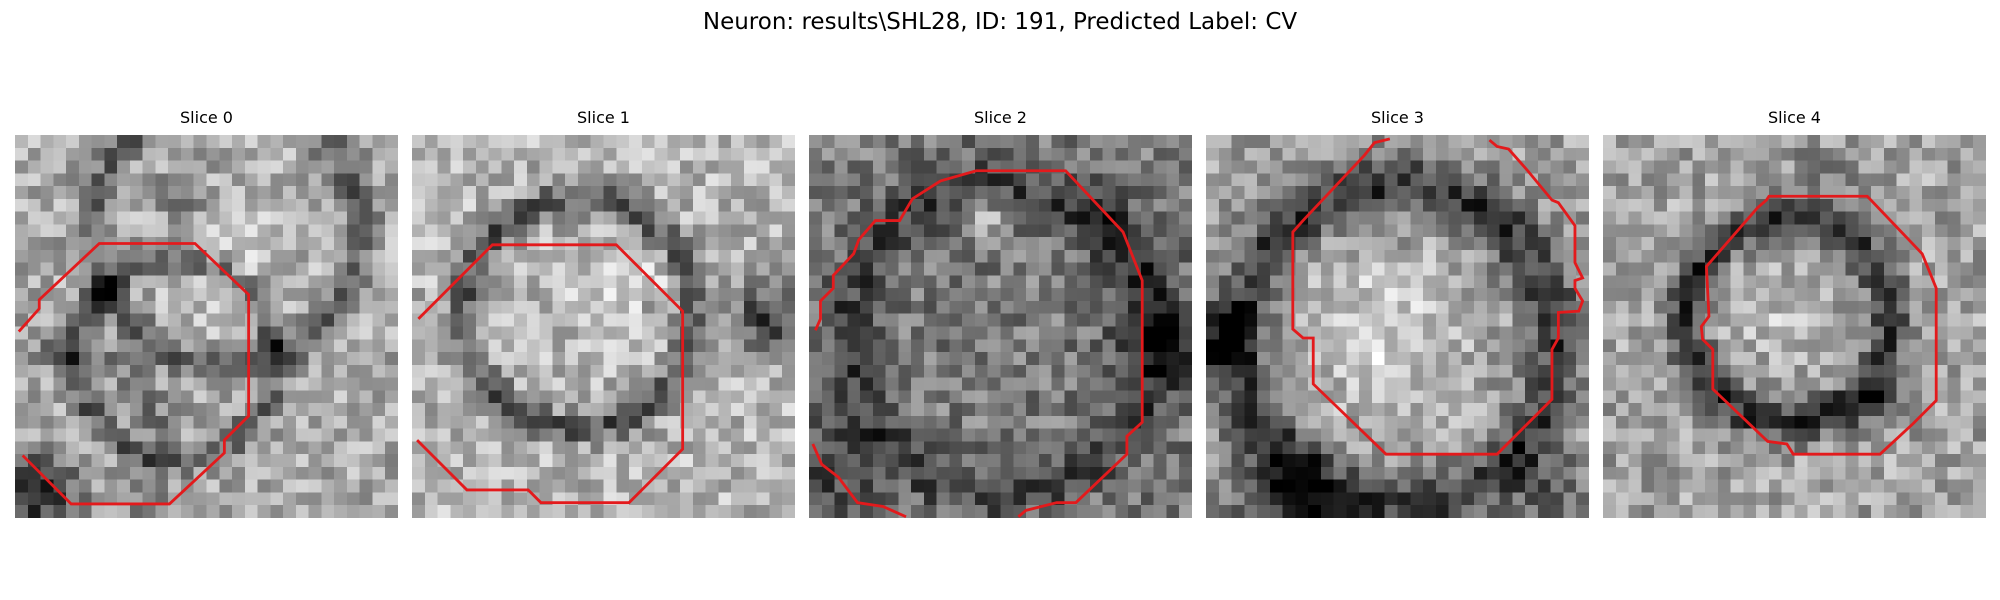  I want to click on slice-panel-3: Slice 3, so click(1397, 313).